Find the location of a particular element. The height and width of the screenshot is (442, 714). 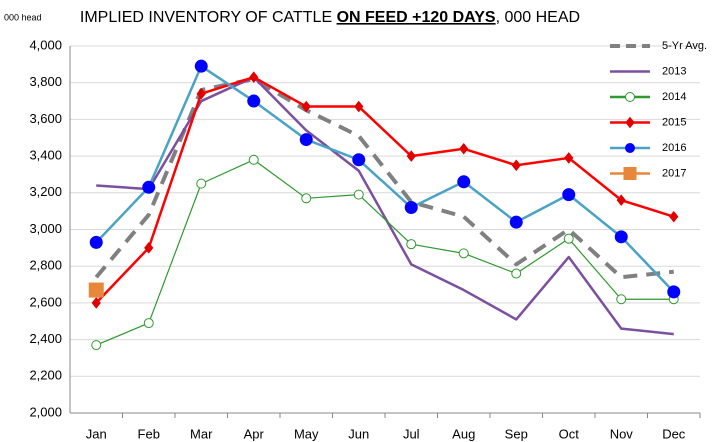

legend-label: 2015 is located at coordinates (674, 122).